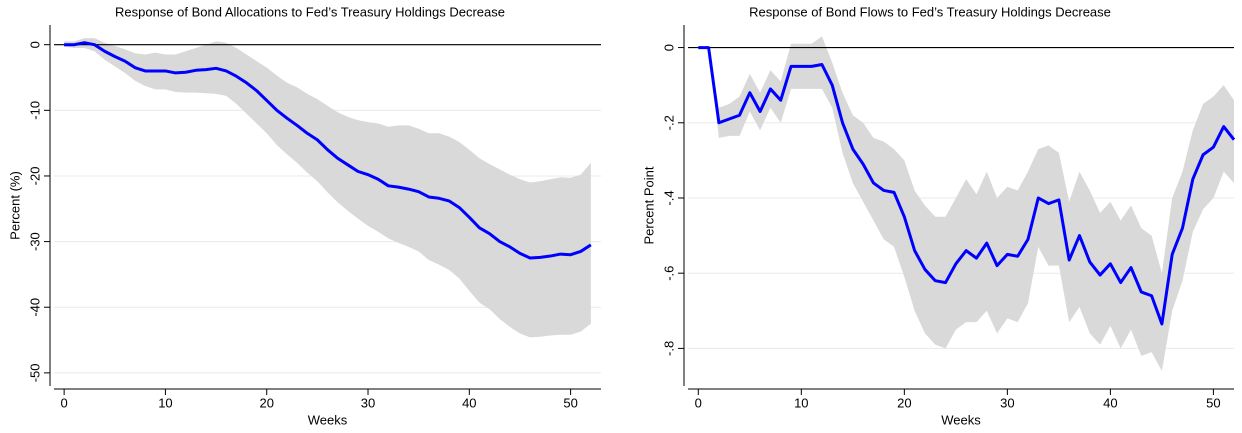  Describe the element at coordinates (668, 348) in the screenshot. I see `y-tick-label: -.8` at that location.